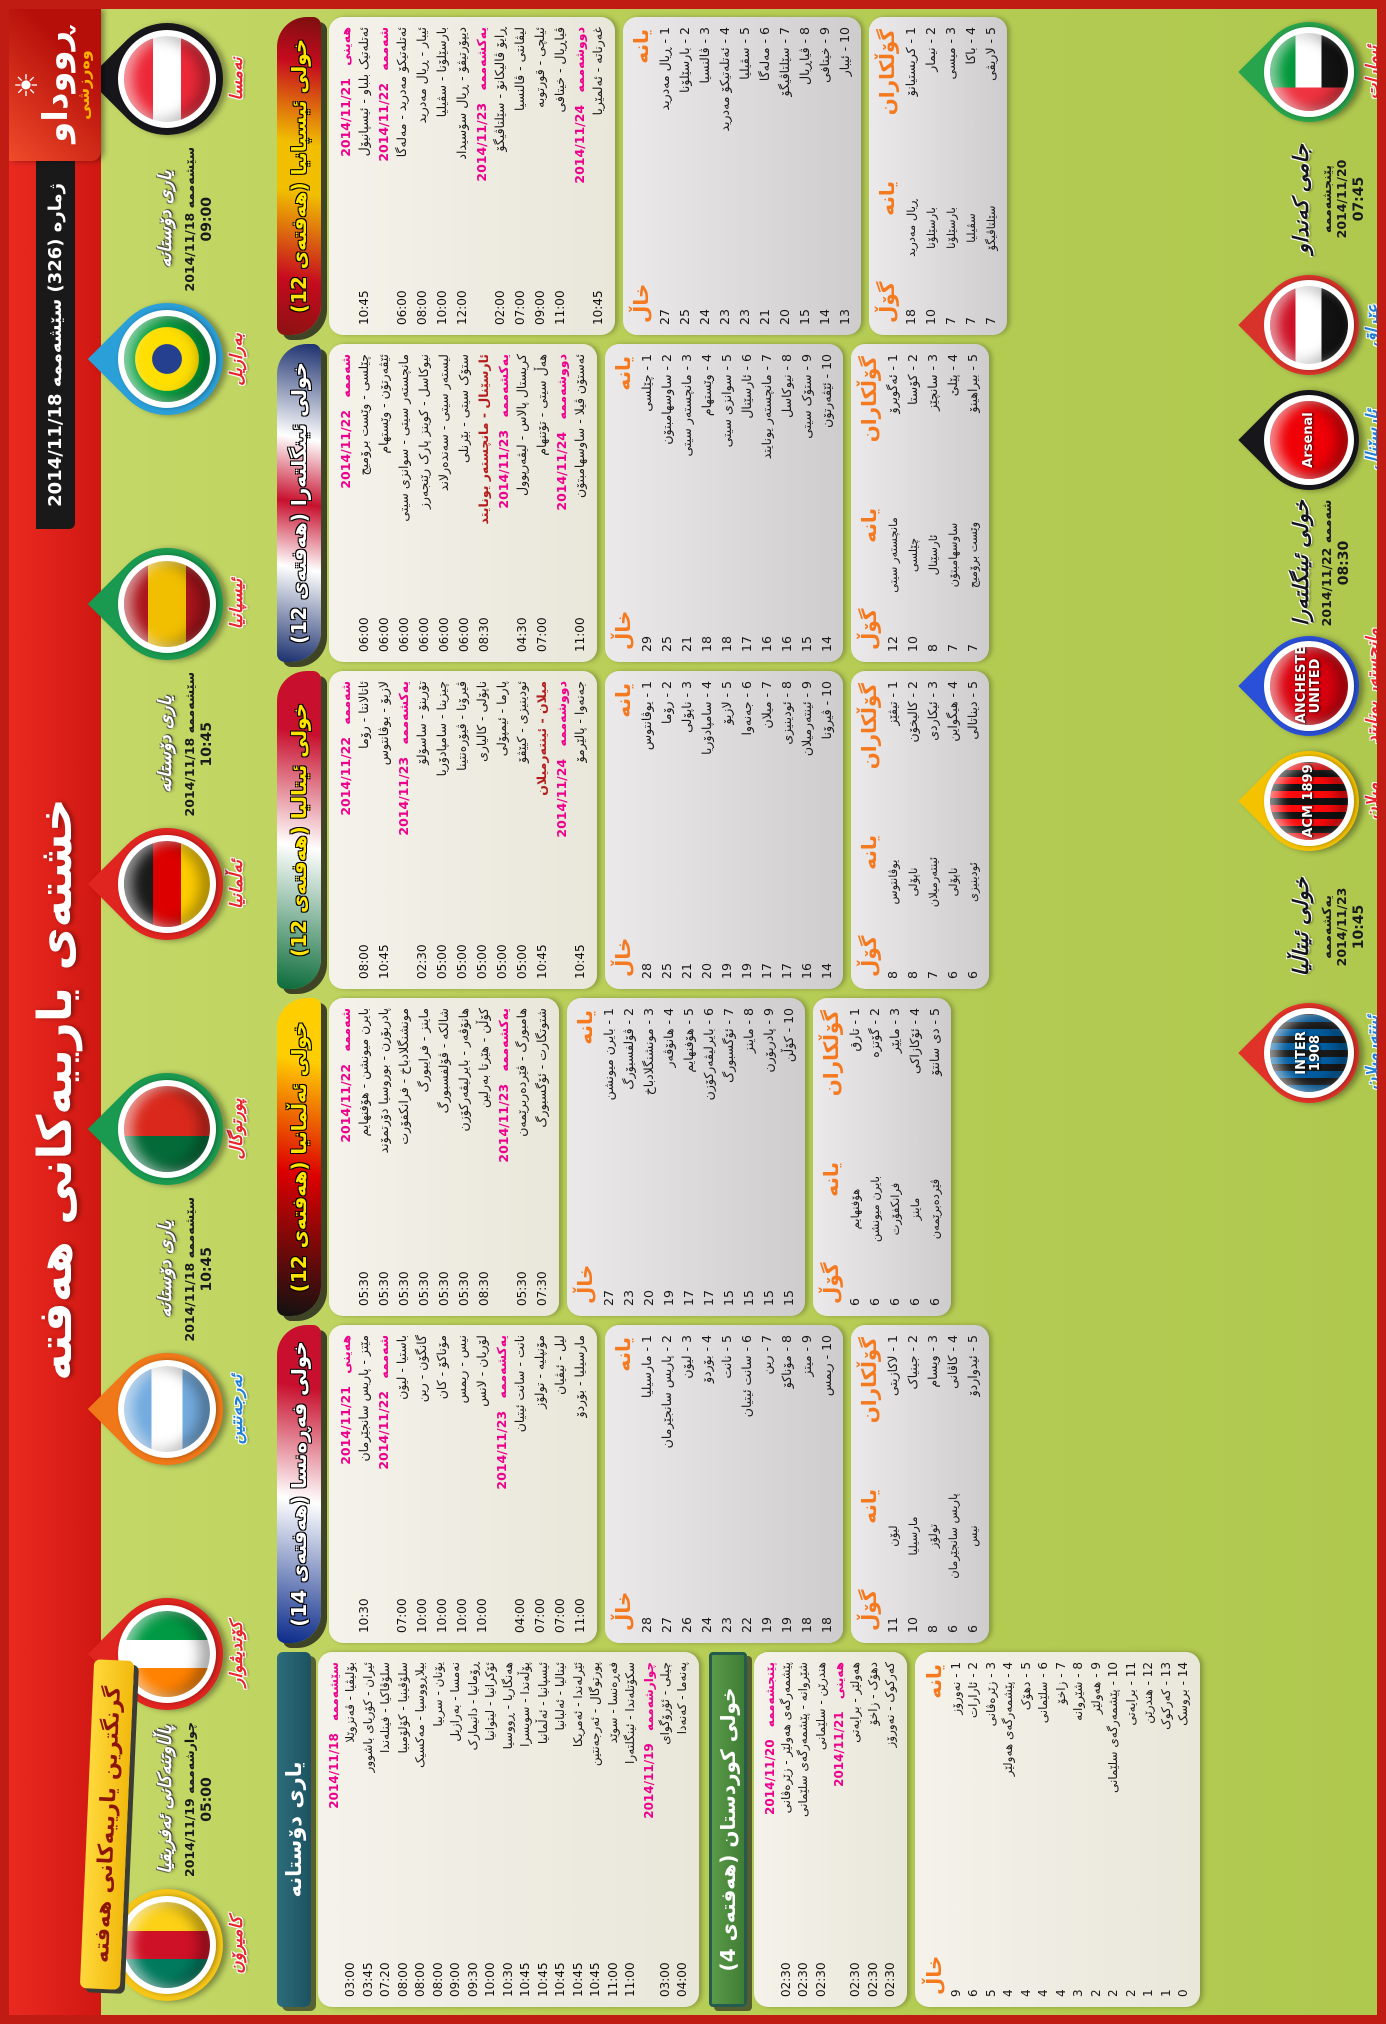  What do you see at coordinates (682, 1698) in the screenshot?
I see `match-teams: پەنەما - کەنەدا` at bounding box center [682, 1698].